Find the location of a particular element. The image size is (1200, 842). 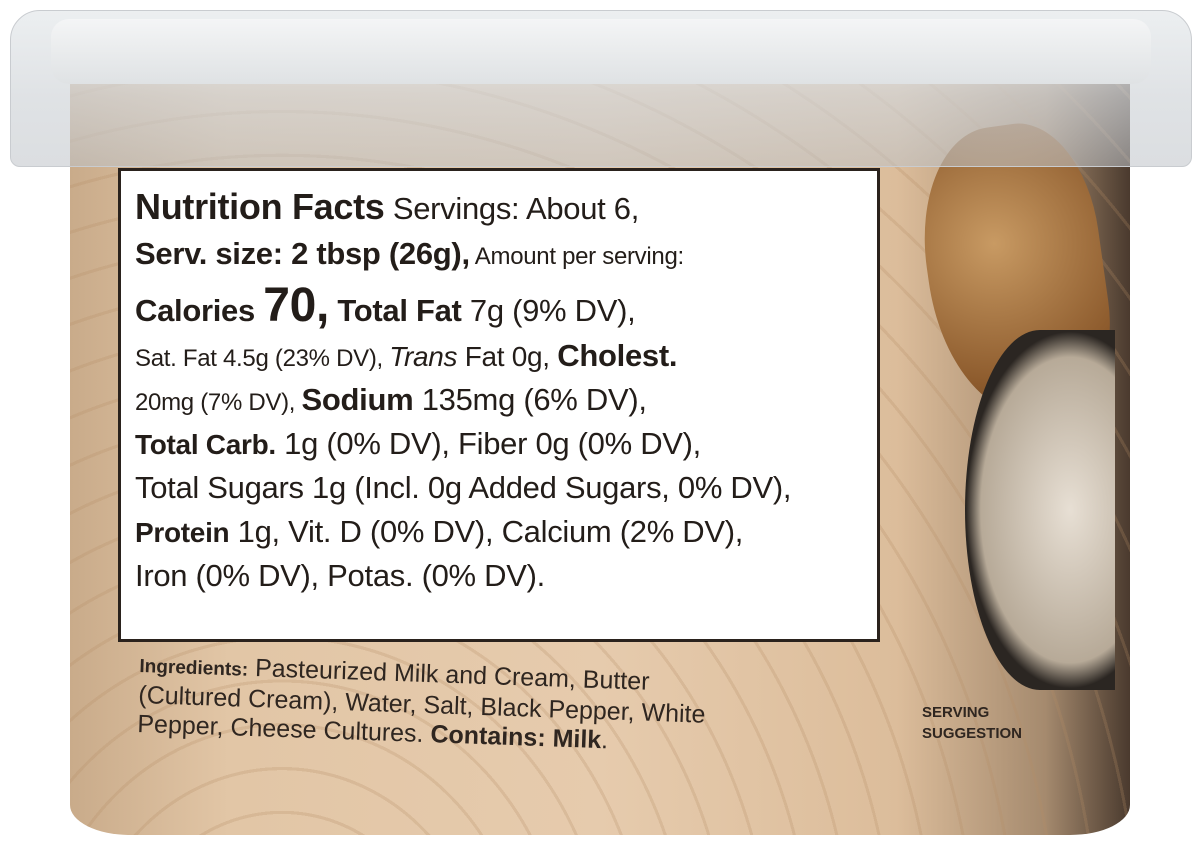

spread-bowl-image is located at coordinates (1040, 510).